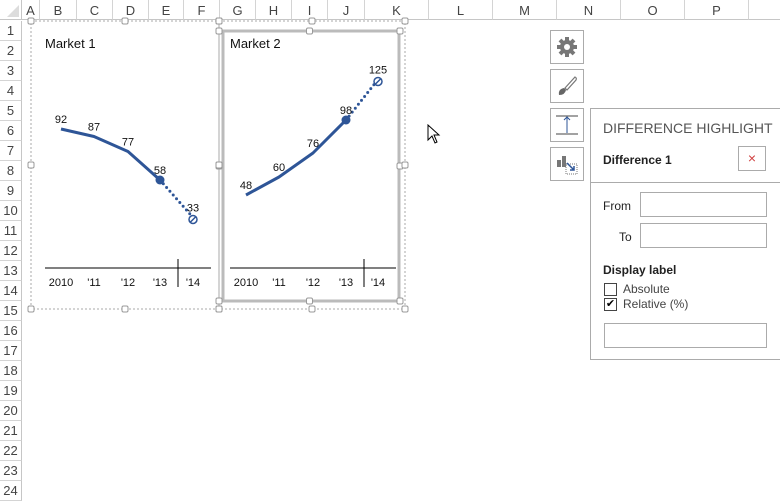 The width and height of the screenshot is (780, 501). I want to click on row-header: 5, so click(11, 111).